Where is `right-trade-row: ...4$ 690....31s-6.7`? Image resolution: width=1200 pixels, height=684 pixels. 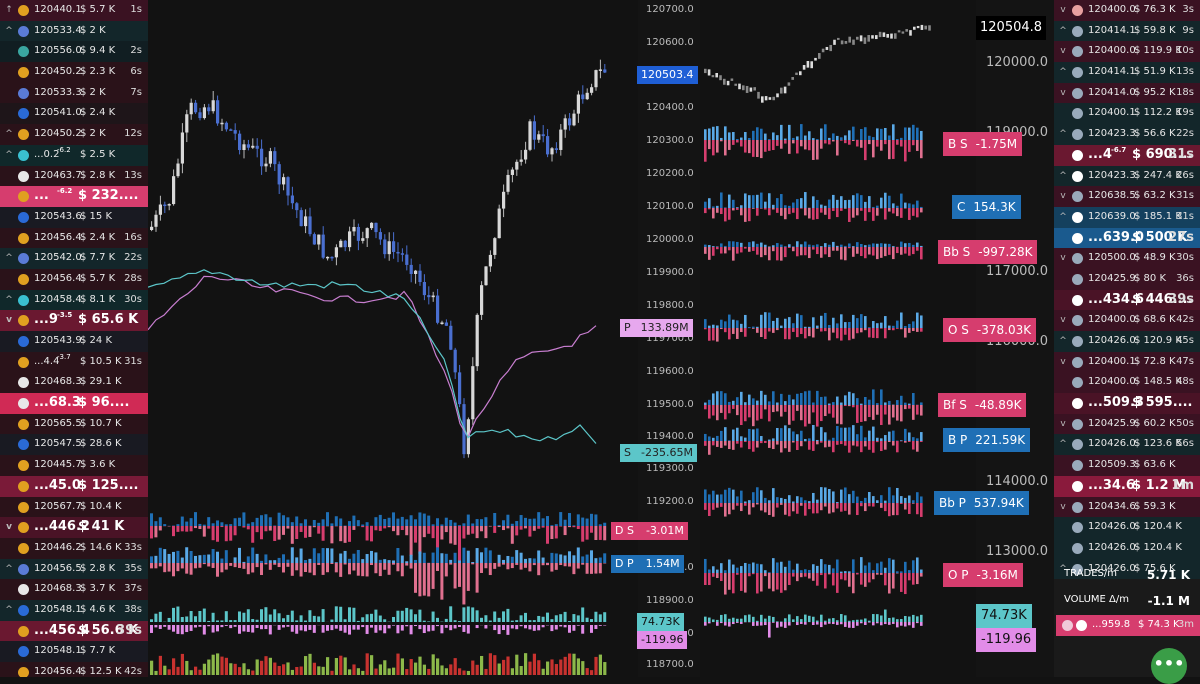
right-trade-row: ...4$ 690....31s-6.7 is located at coordinates (1127, 155).